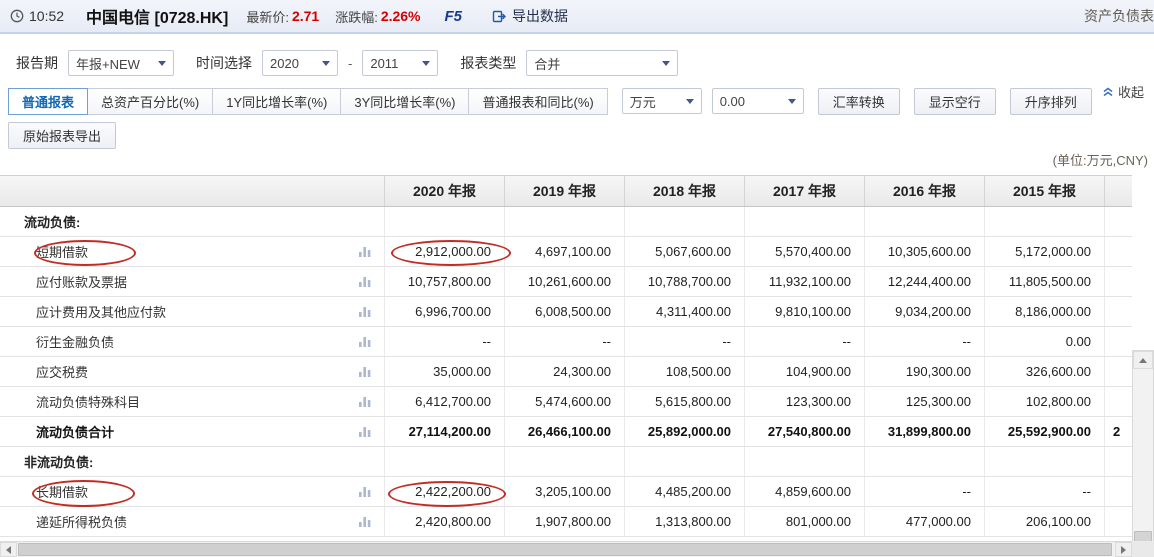 The width and height of the screenshot is (1154, 557). I want to click on value-cell: 9,810,100.00, so click(805, 311).